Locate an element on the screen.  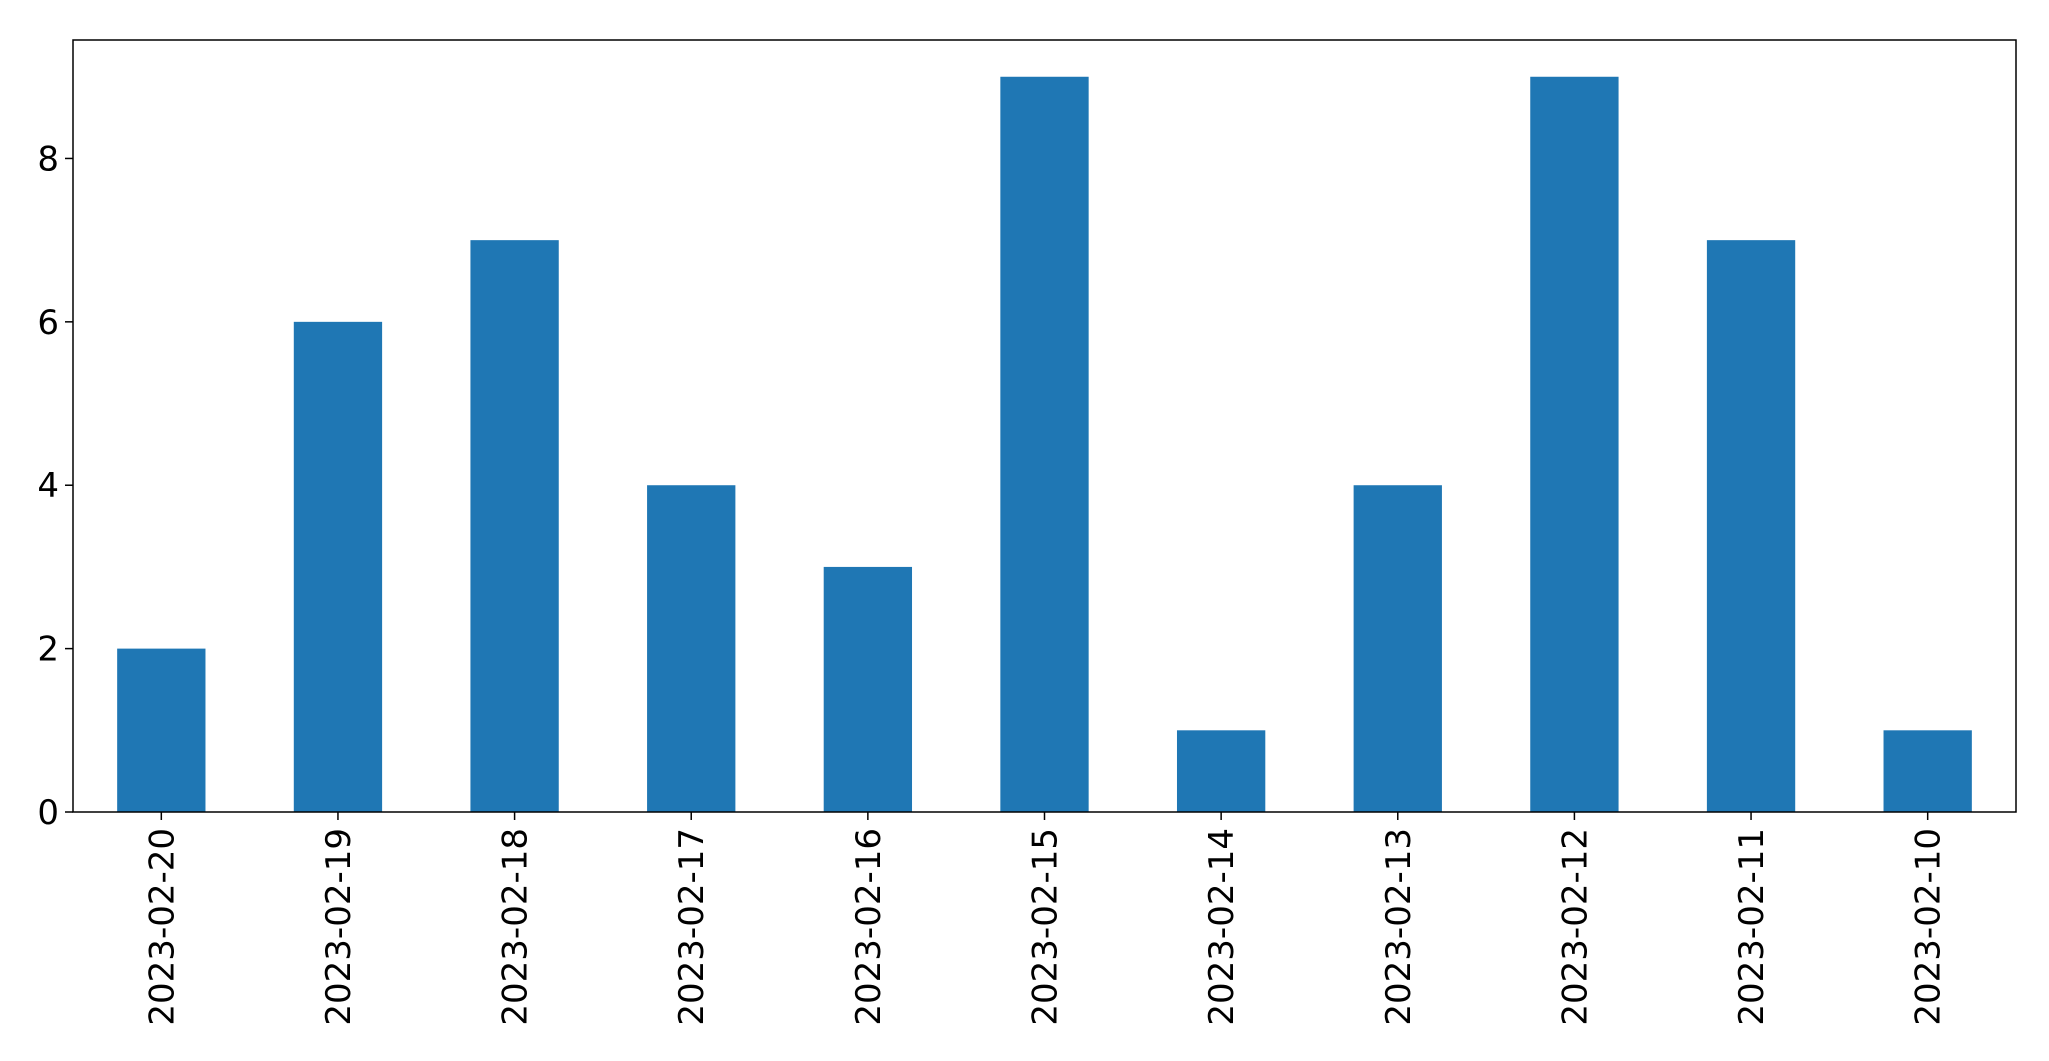
x-tick-label: 2023-02-16 is located at coordinates (869, 927).